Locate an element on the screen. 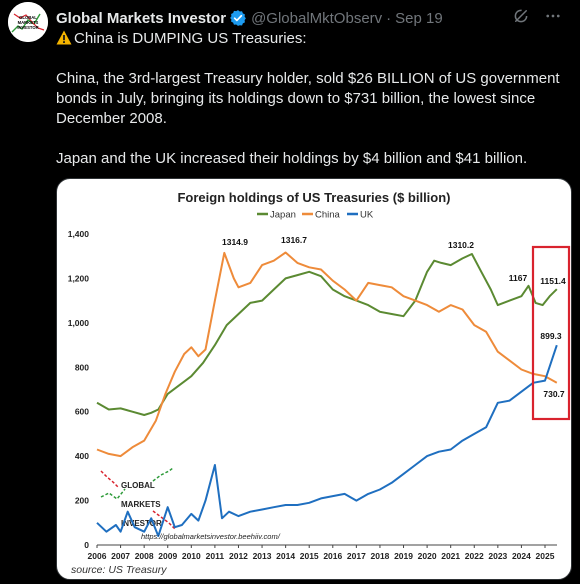  y-tick-label: 800 is located at coordinates (82, 367).